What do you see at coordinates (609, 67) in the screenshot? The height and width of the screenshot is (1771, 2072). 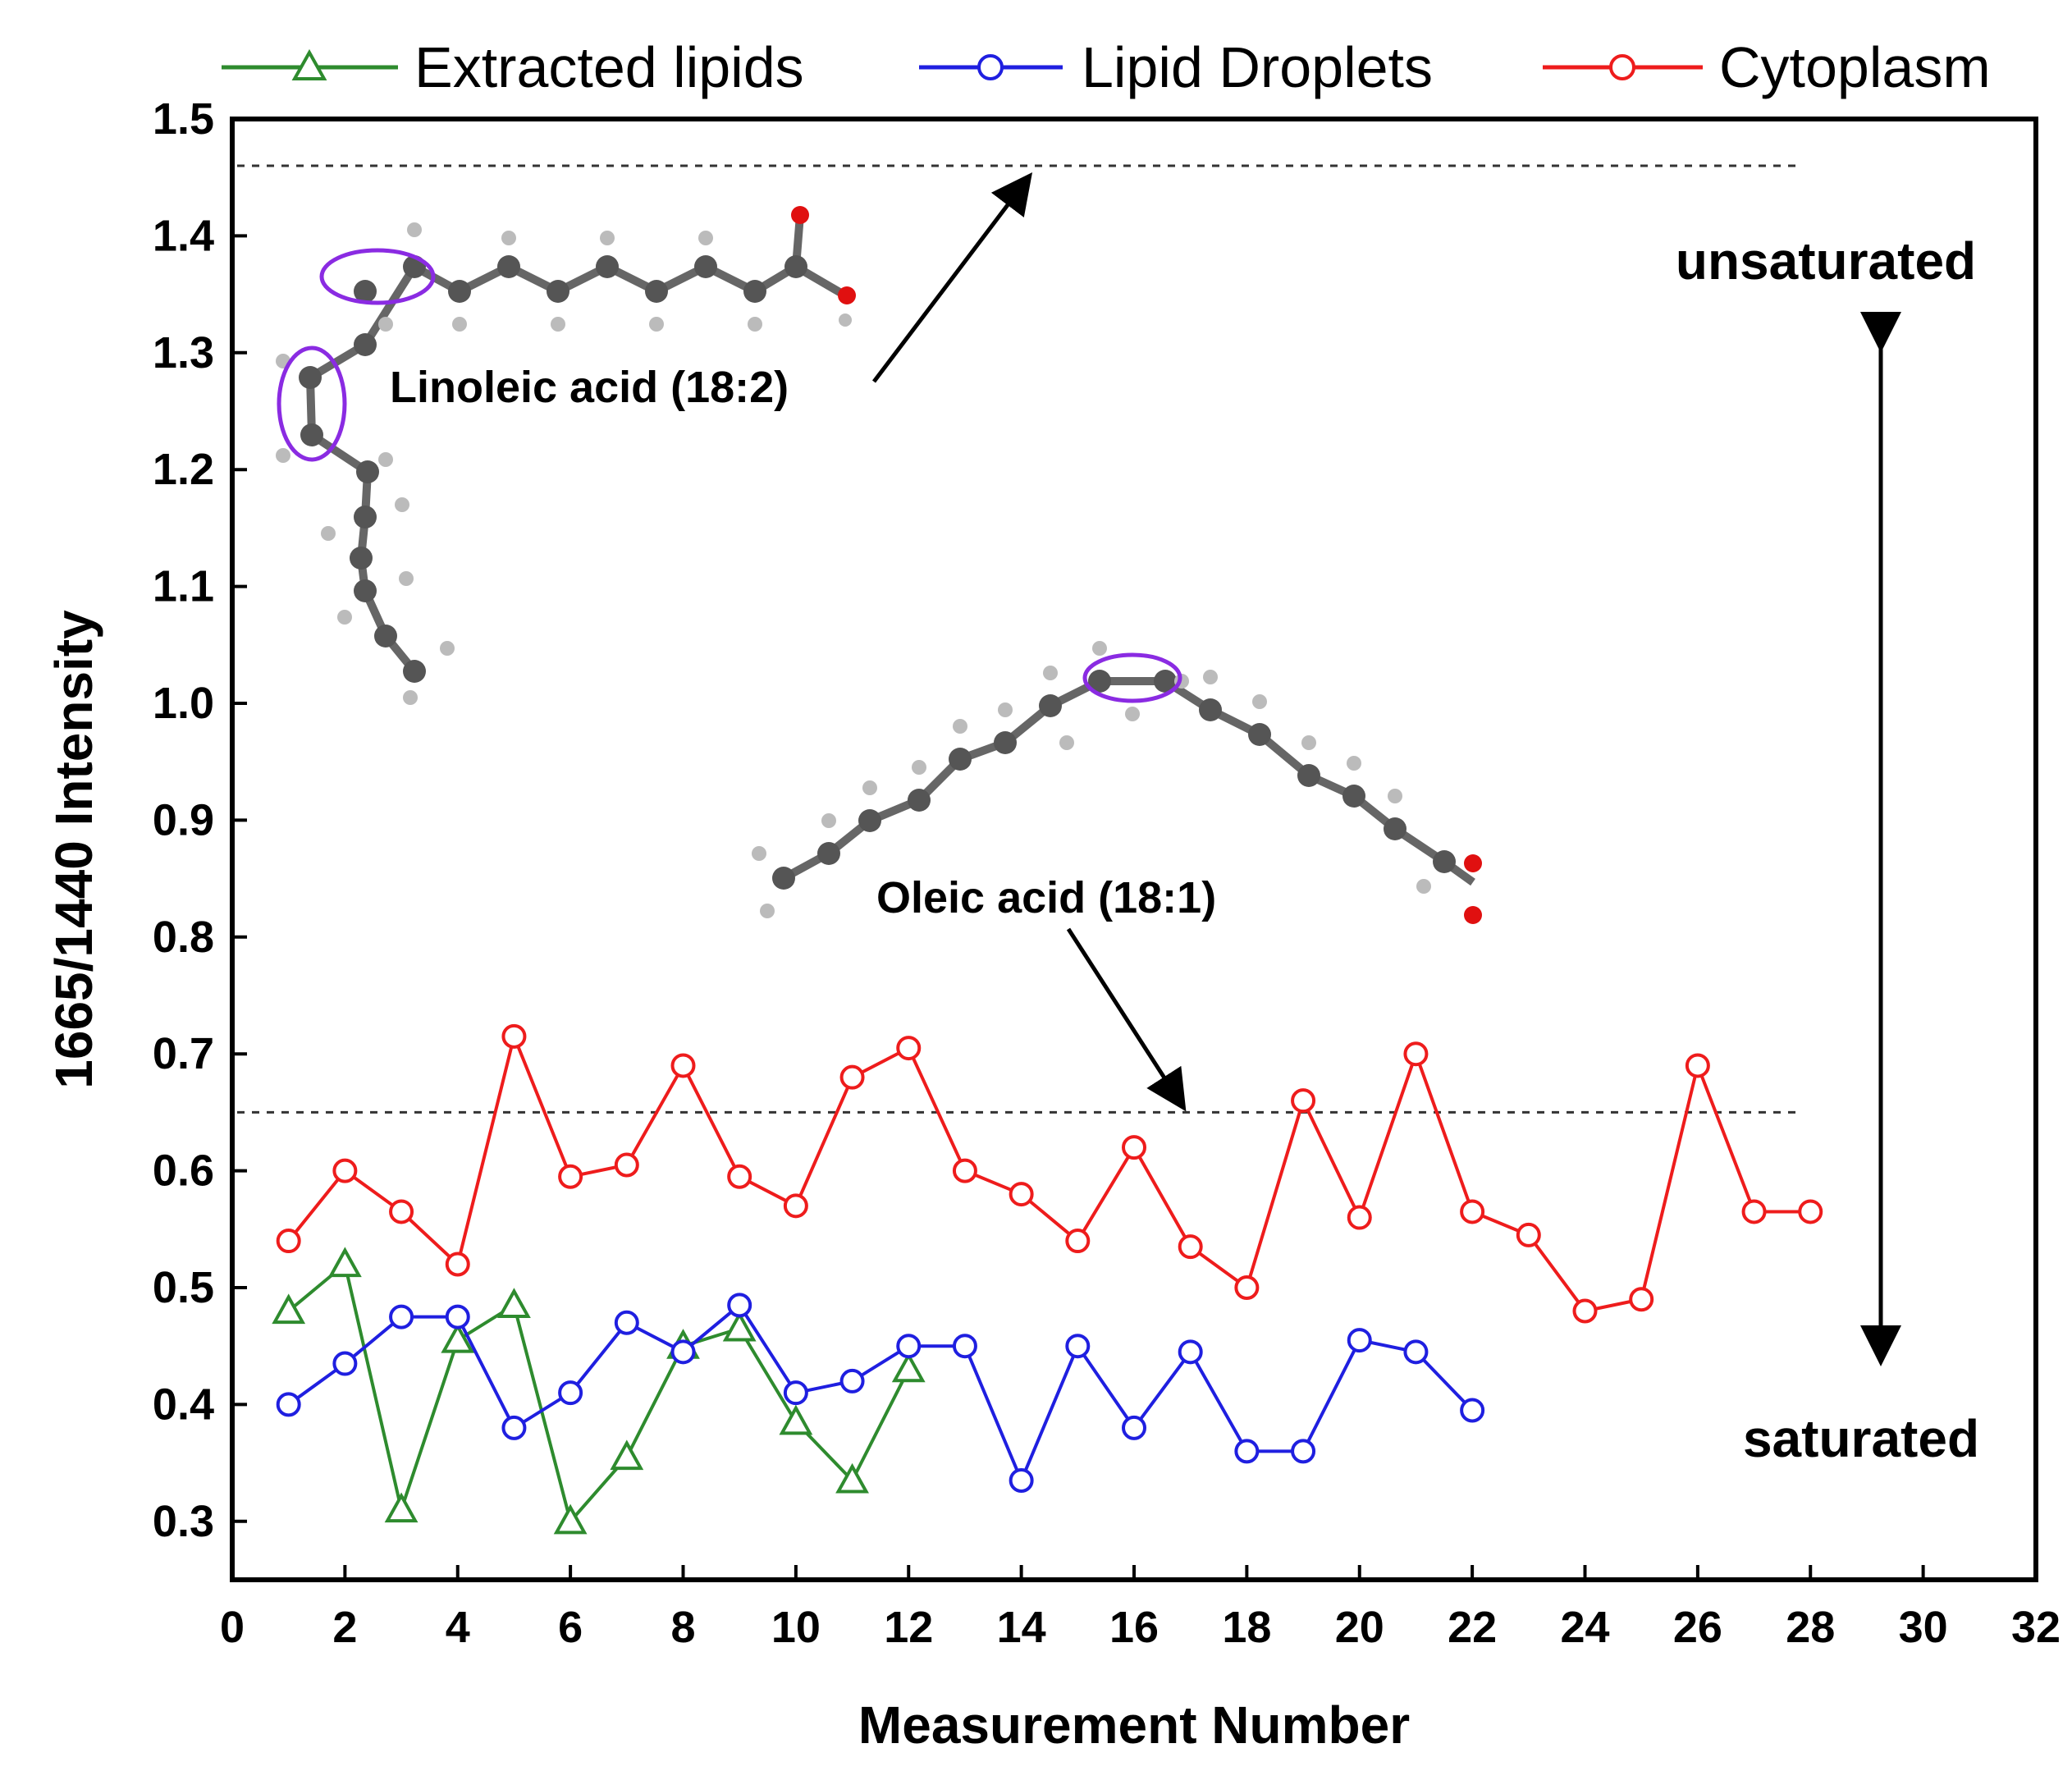 I see `legend-label: Extracted lipids` at bounding box center [609, 67].